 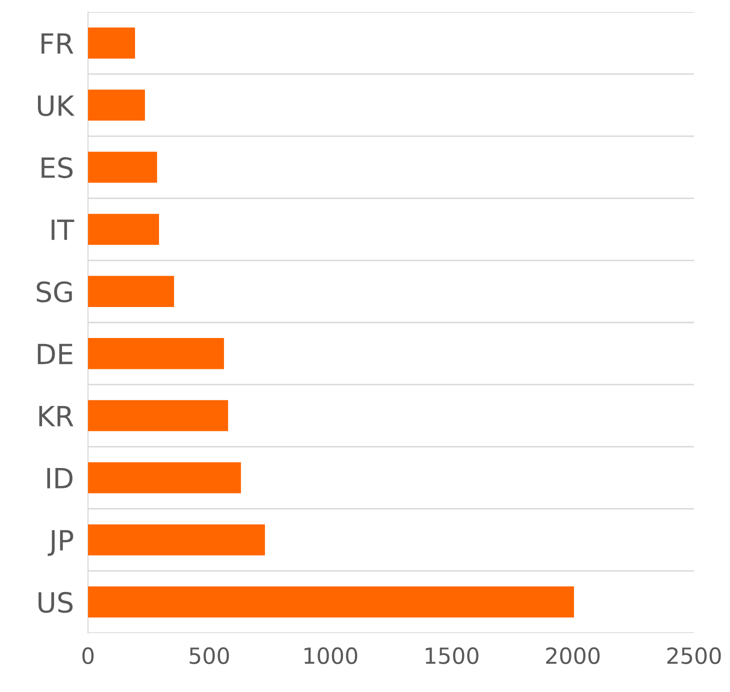 I want to click on x-tick-label: 1500, so click(x=452, y=655).